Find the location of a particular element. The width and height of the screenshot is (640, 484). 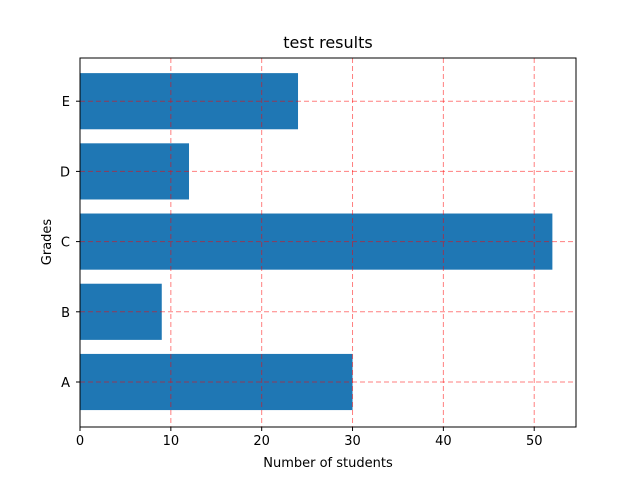

y-tick-label: D is located at coordinates (65, 172).